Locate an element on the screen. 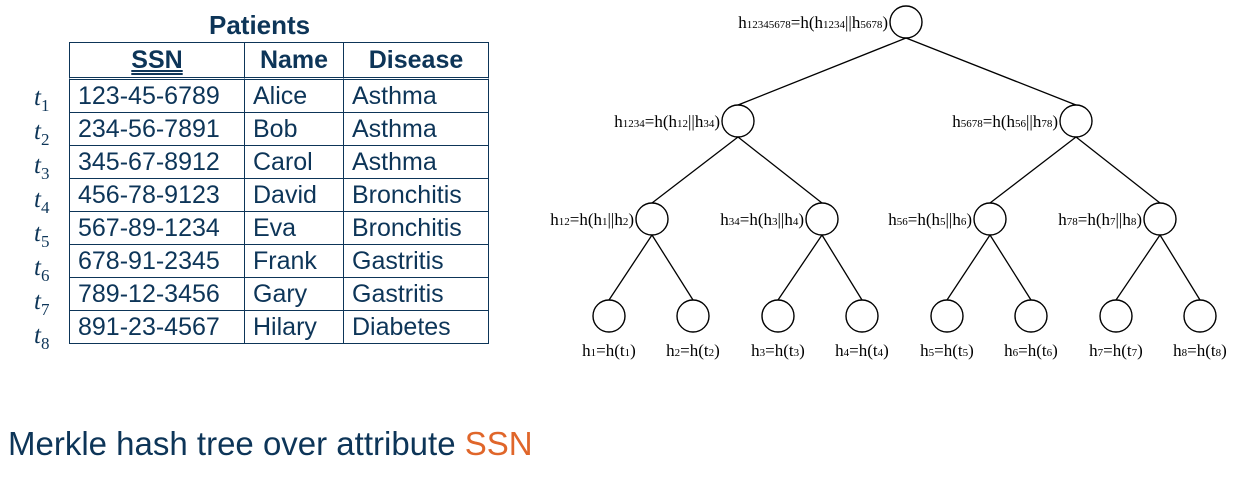 Image resolution: width=1247 pixels, height=478 pixels. node-label-h3: h3=h(t3) is located at coordinates (778, 350).